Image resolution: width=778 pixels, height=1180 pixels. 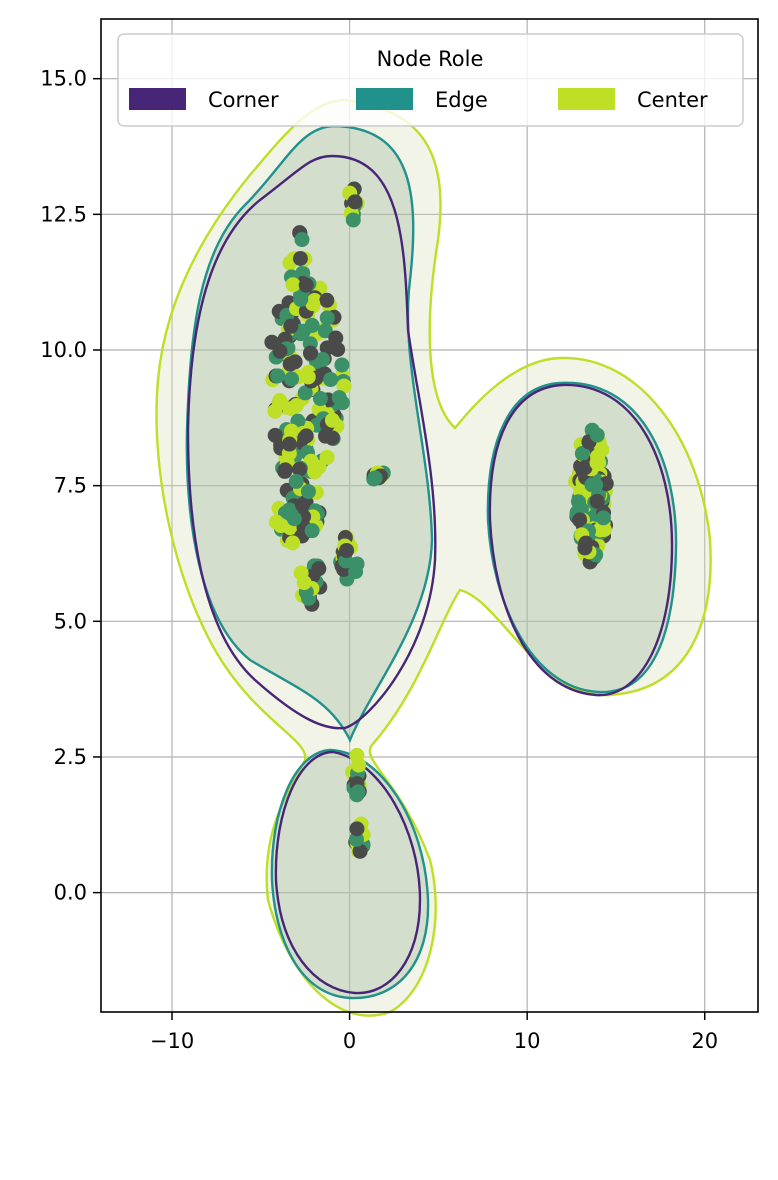 I want to click on y-tick-label: 5.0, so click(x=70, y=621).